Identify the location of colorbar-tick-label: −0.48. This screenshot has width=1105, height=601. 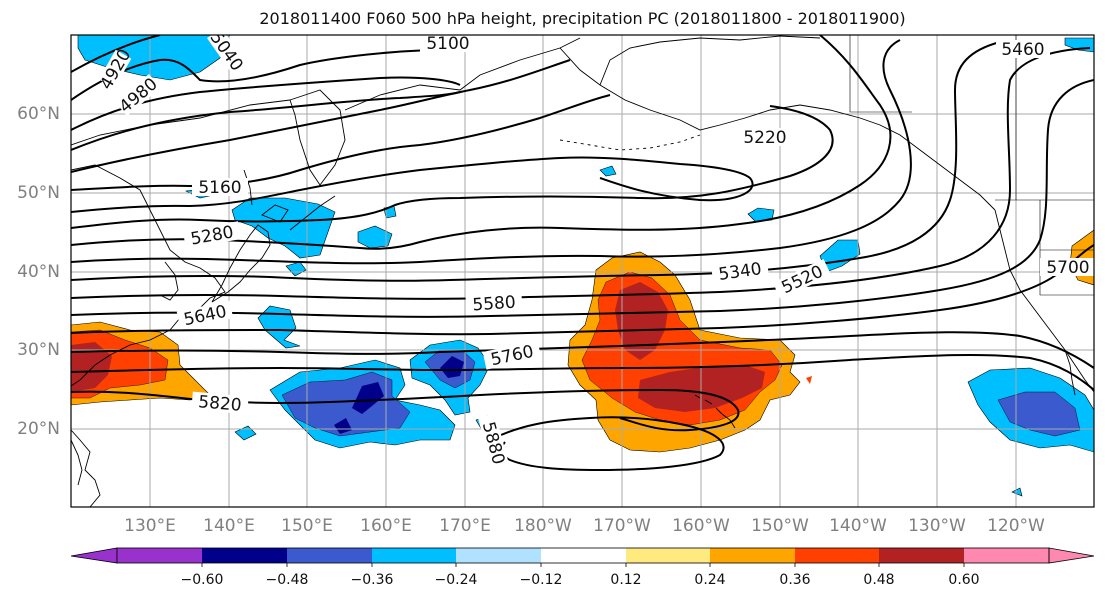
(287, 580).